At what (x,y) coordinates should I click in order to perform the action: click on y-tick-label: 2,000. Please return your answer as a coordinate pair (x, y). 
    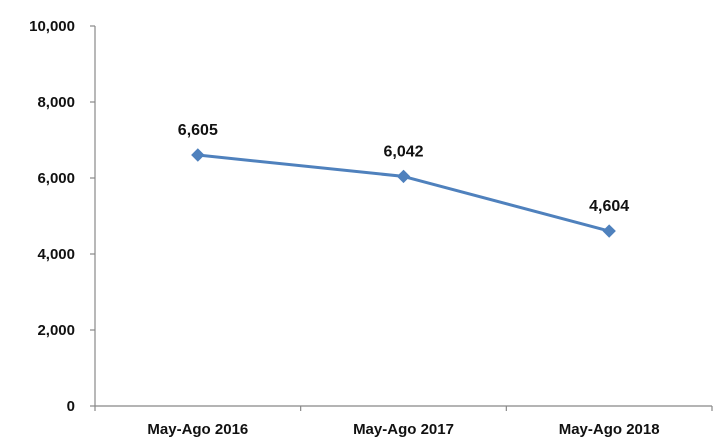
    Looking at the image, I should click on (56, 330).